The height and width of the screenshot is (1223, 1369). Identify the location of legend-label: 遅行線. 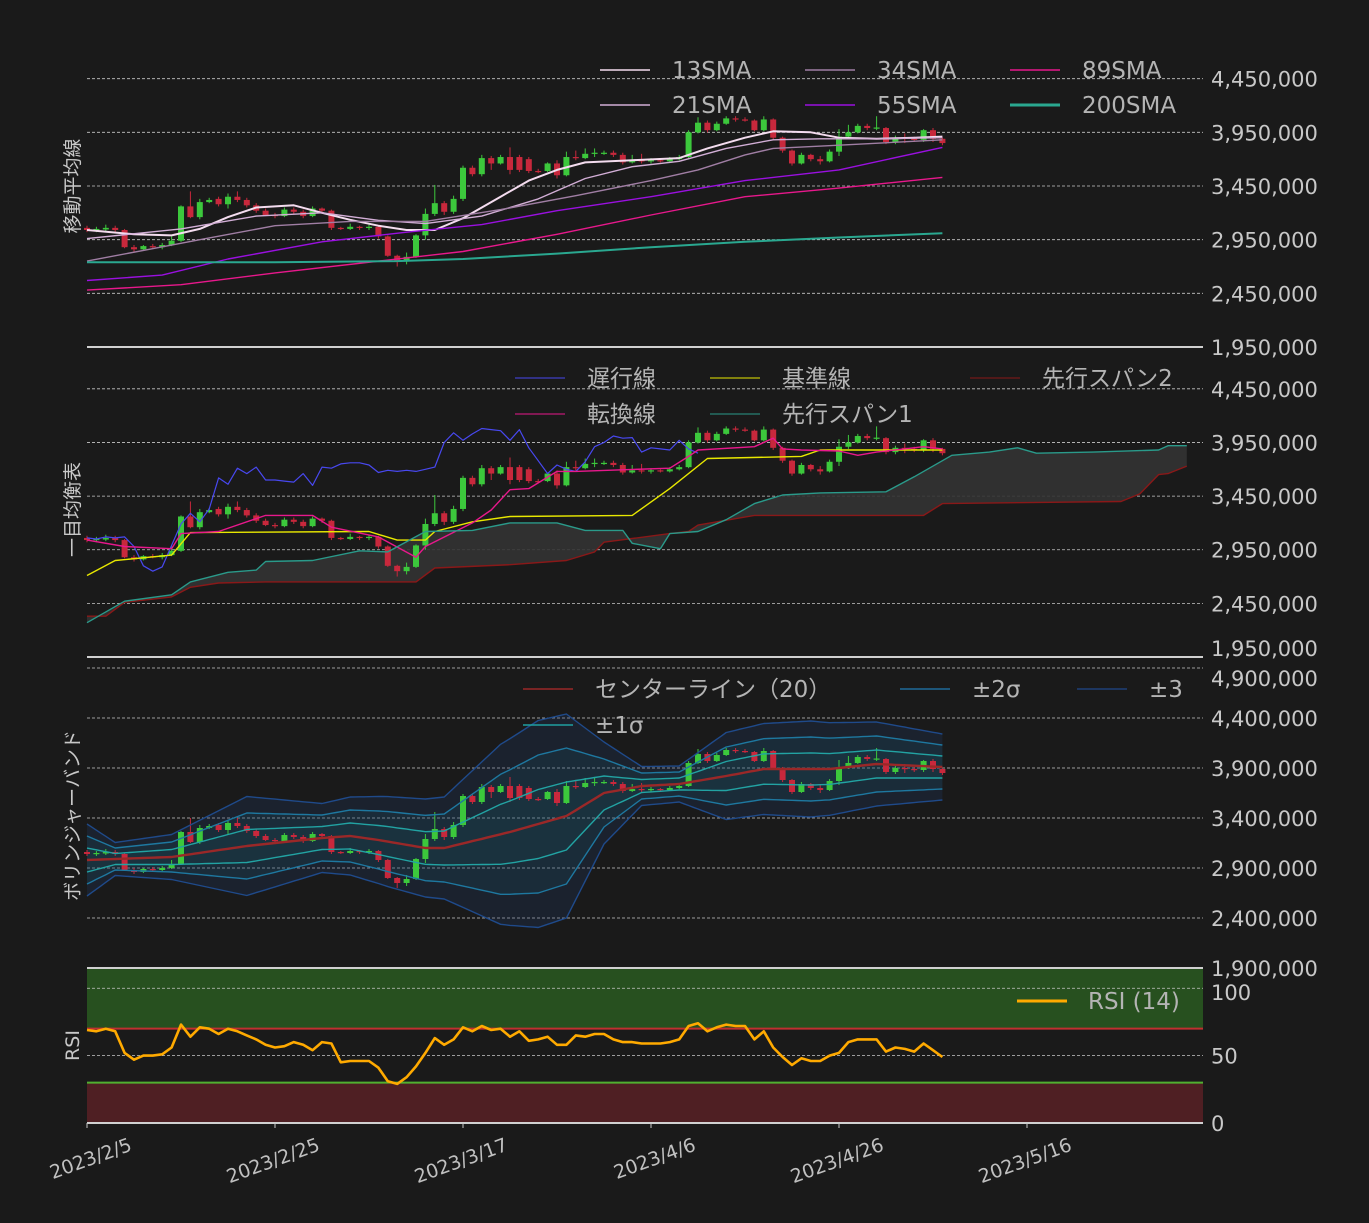
(621, 379).